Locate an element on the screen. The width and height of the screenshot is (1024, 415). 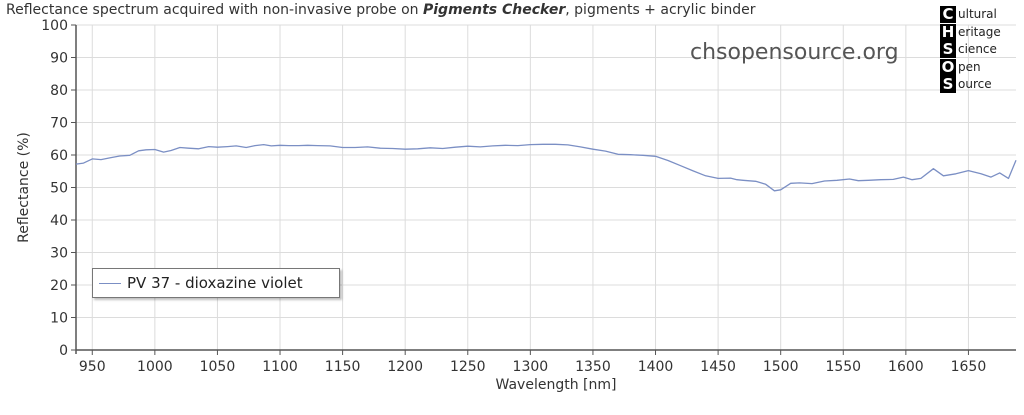
logo-word: pen is located at coordinates (969, 66).